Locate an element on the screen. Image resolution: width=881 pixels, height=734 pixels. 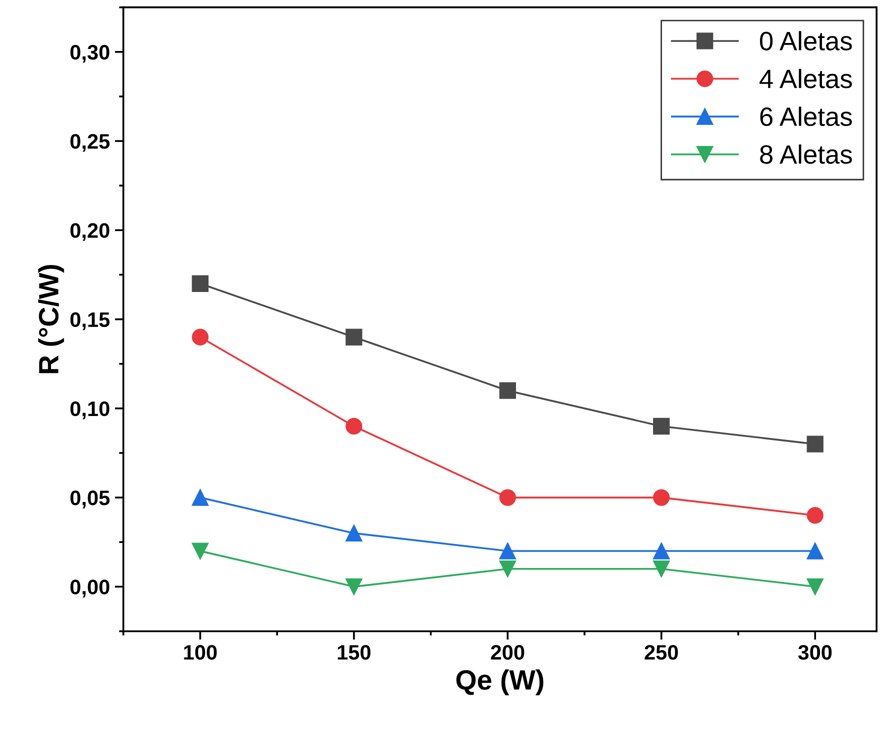
x-tick-label: 200 is located at coordinates (507, 652).